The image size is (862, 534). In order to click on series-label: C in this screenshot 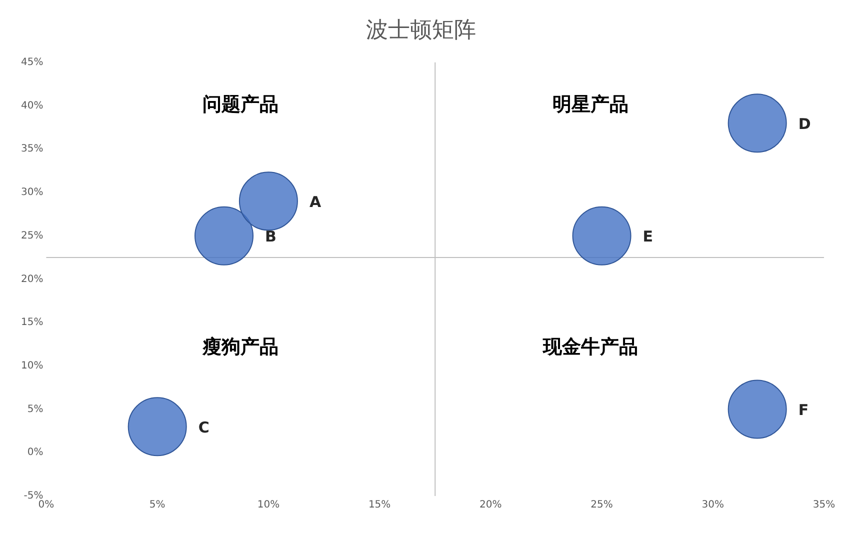, I will do `click(204, 427)`.